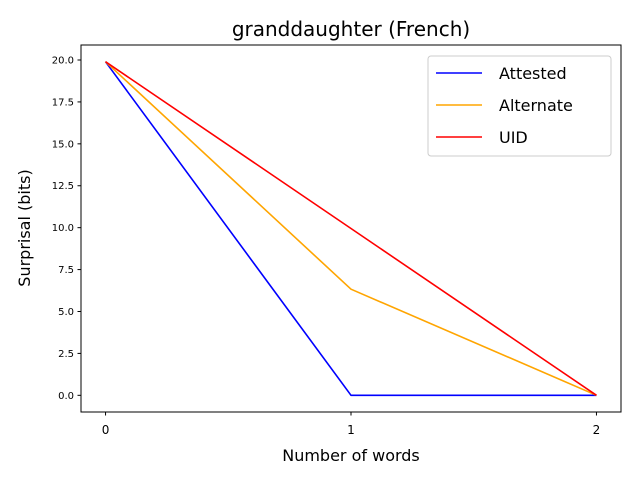 This screenshot has height=480, width=640. Describe the element at coordinates (513, 137) in the screenshot. I see `legend-label-uid: UID` at that location.